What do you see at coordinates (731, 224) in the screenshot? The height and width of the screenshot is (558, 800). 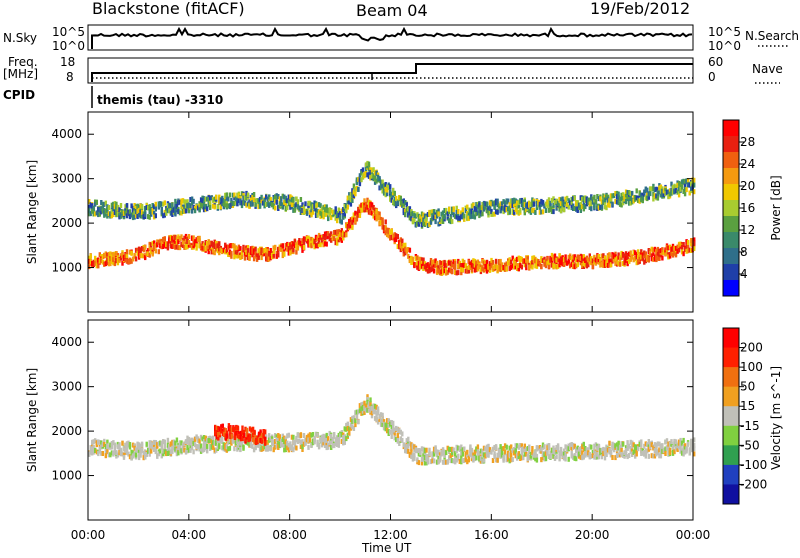 I see `colorbar-swatch` at bounding box center [731, 224].